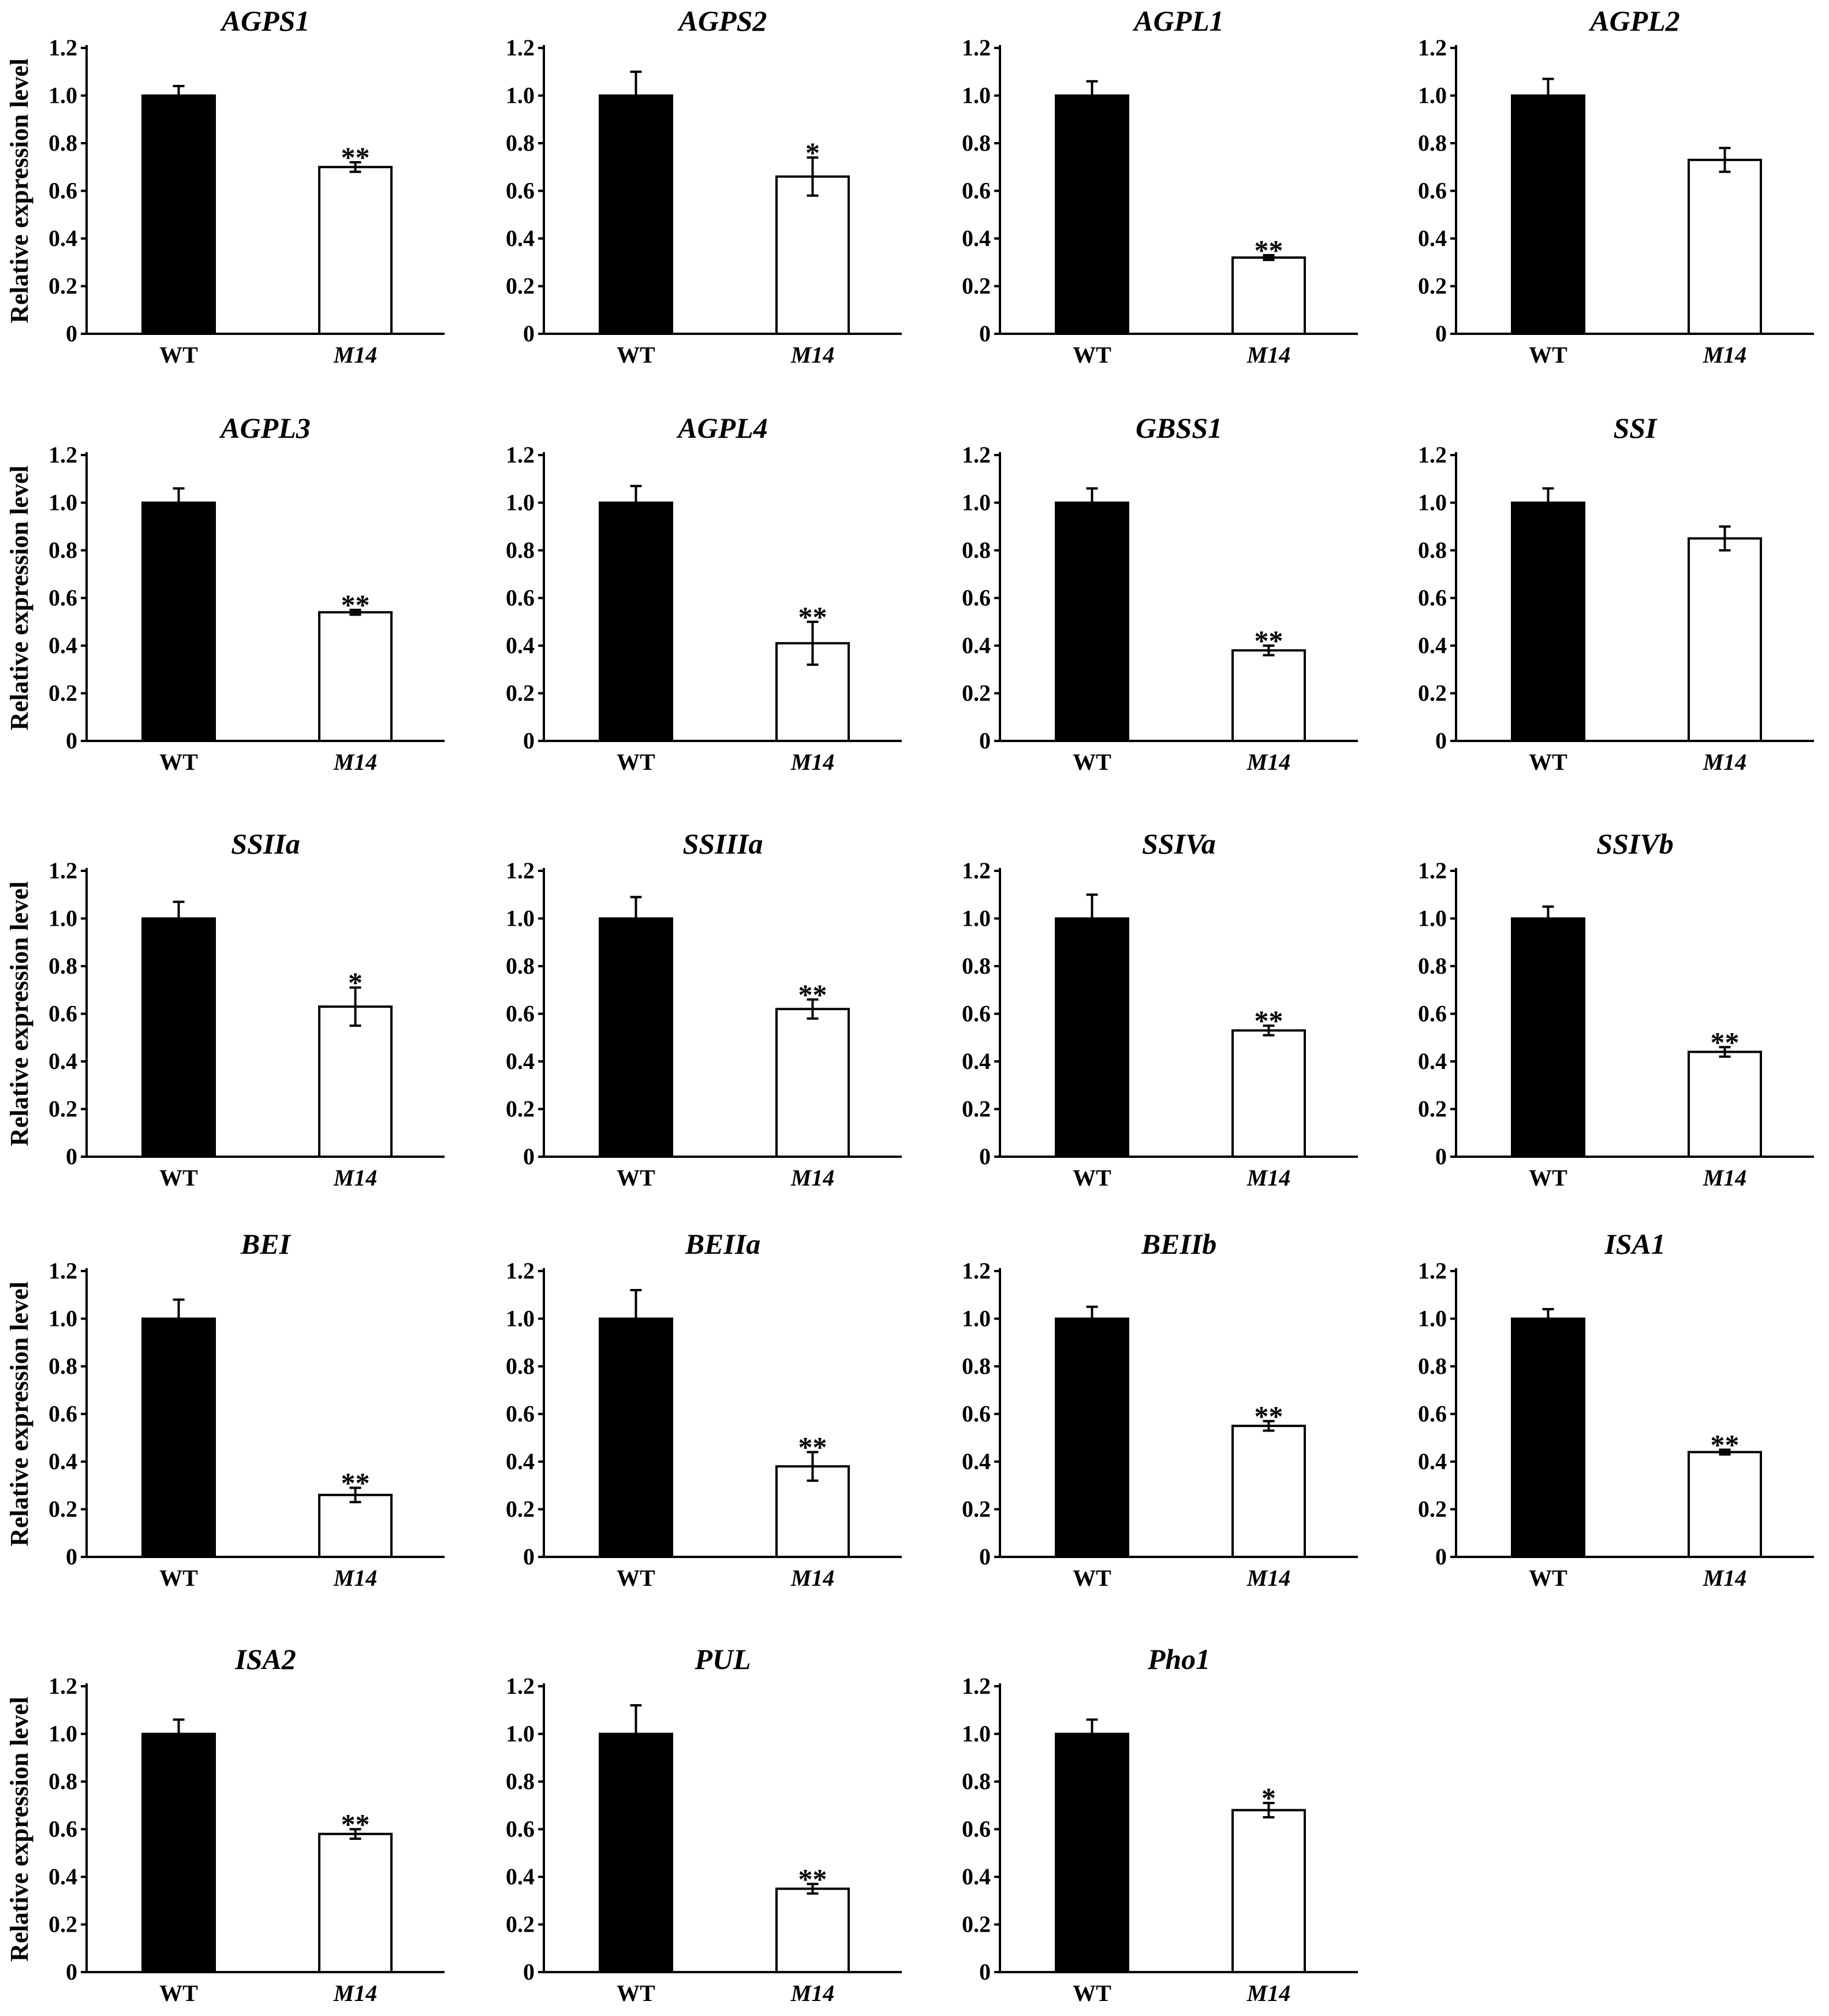 Image resolution: width=1829 pixels, height=2016 pixels. I want to click on panel-ssivb: 0 0.2 0.4 0.6 0.8 1.0 1.2 SSIVb WT M14 **, so click(1616, 1009).